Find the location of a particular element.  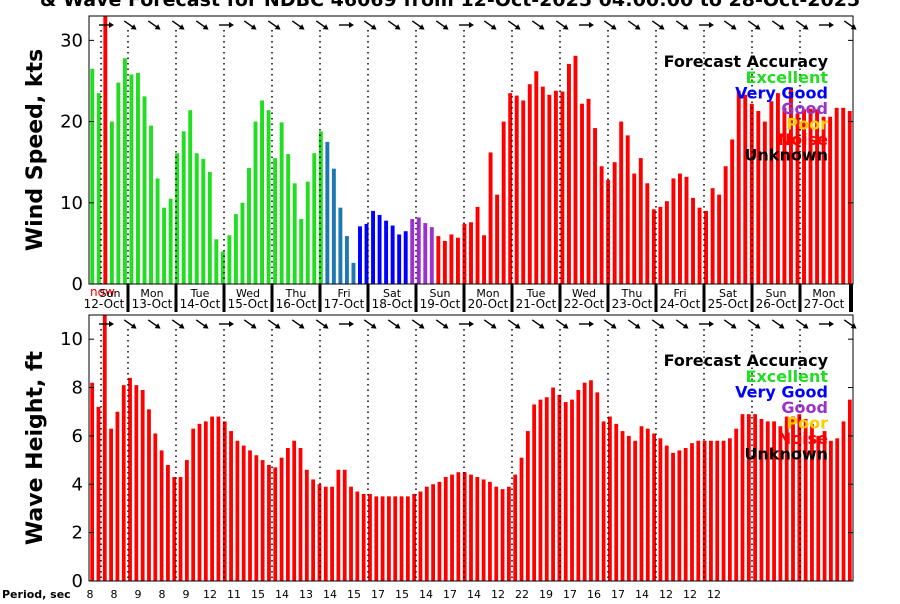

day-date-14: 26-Oct is located at coordinates (776, 304).